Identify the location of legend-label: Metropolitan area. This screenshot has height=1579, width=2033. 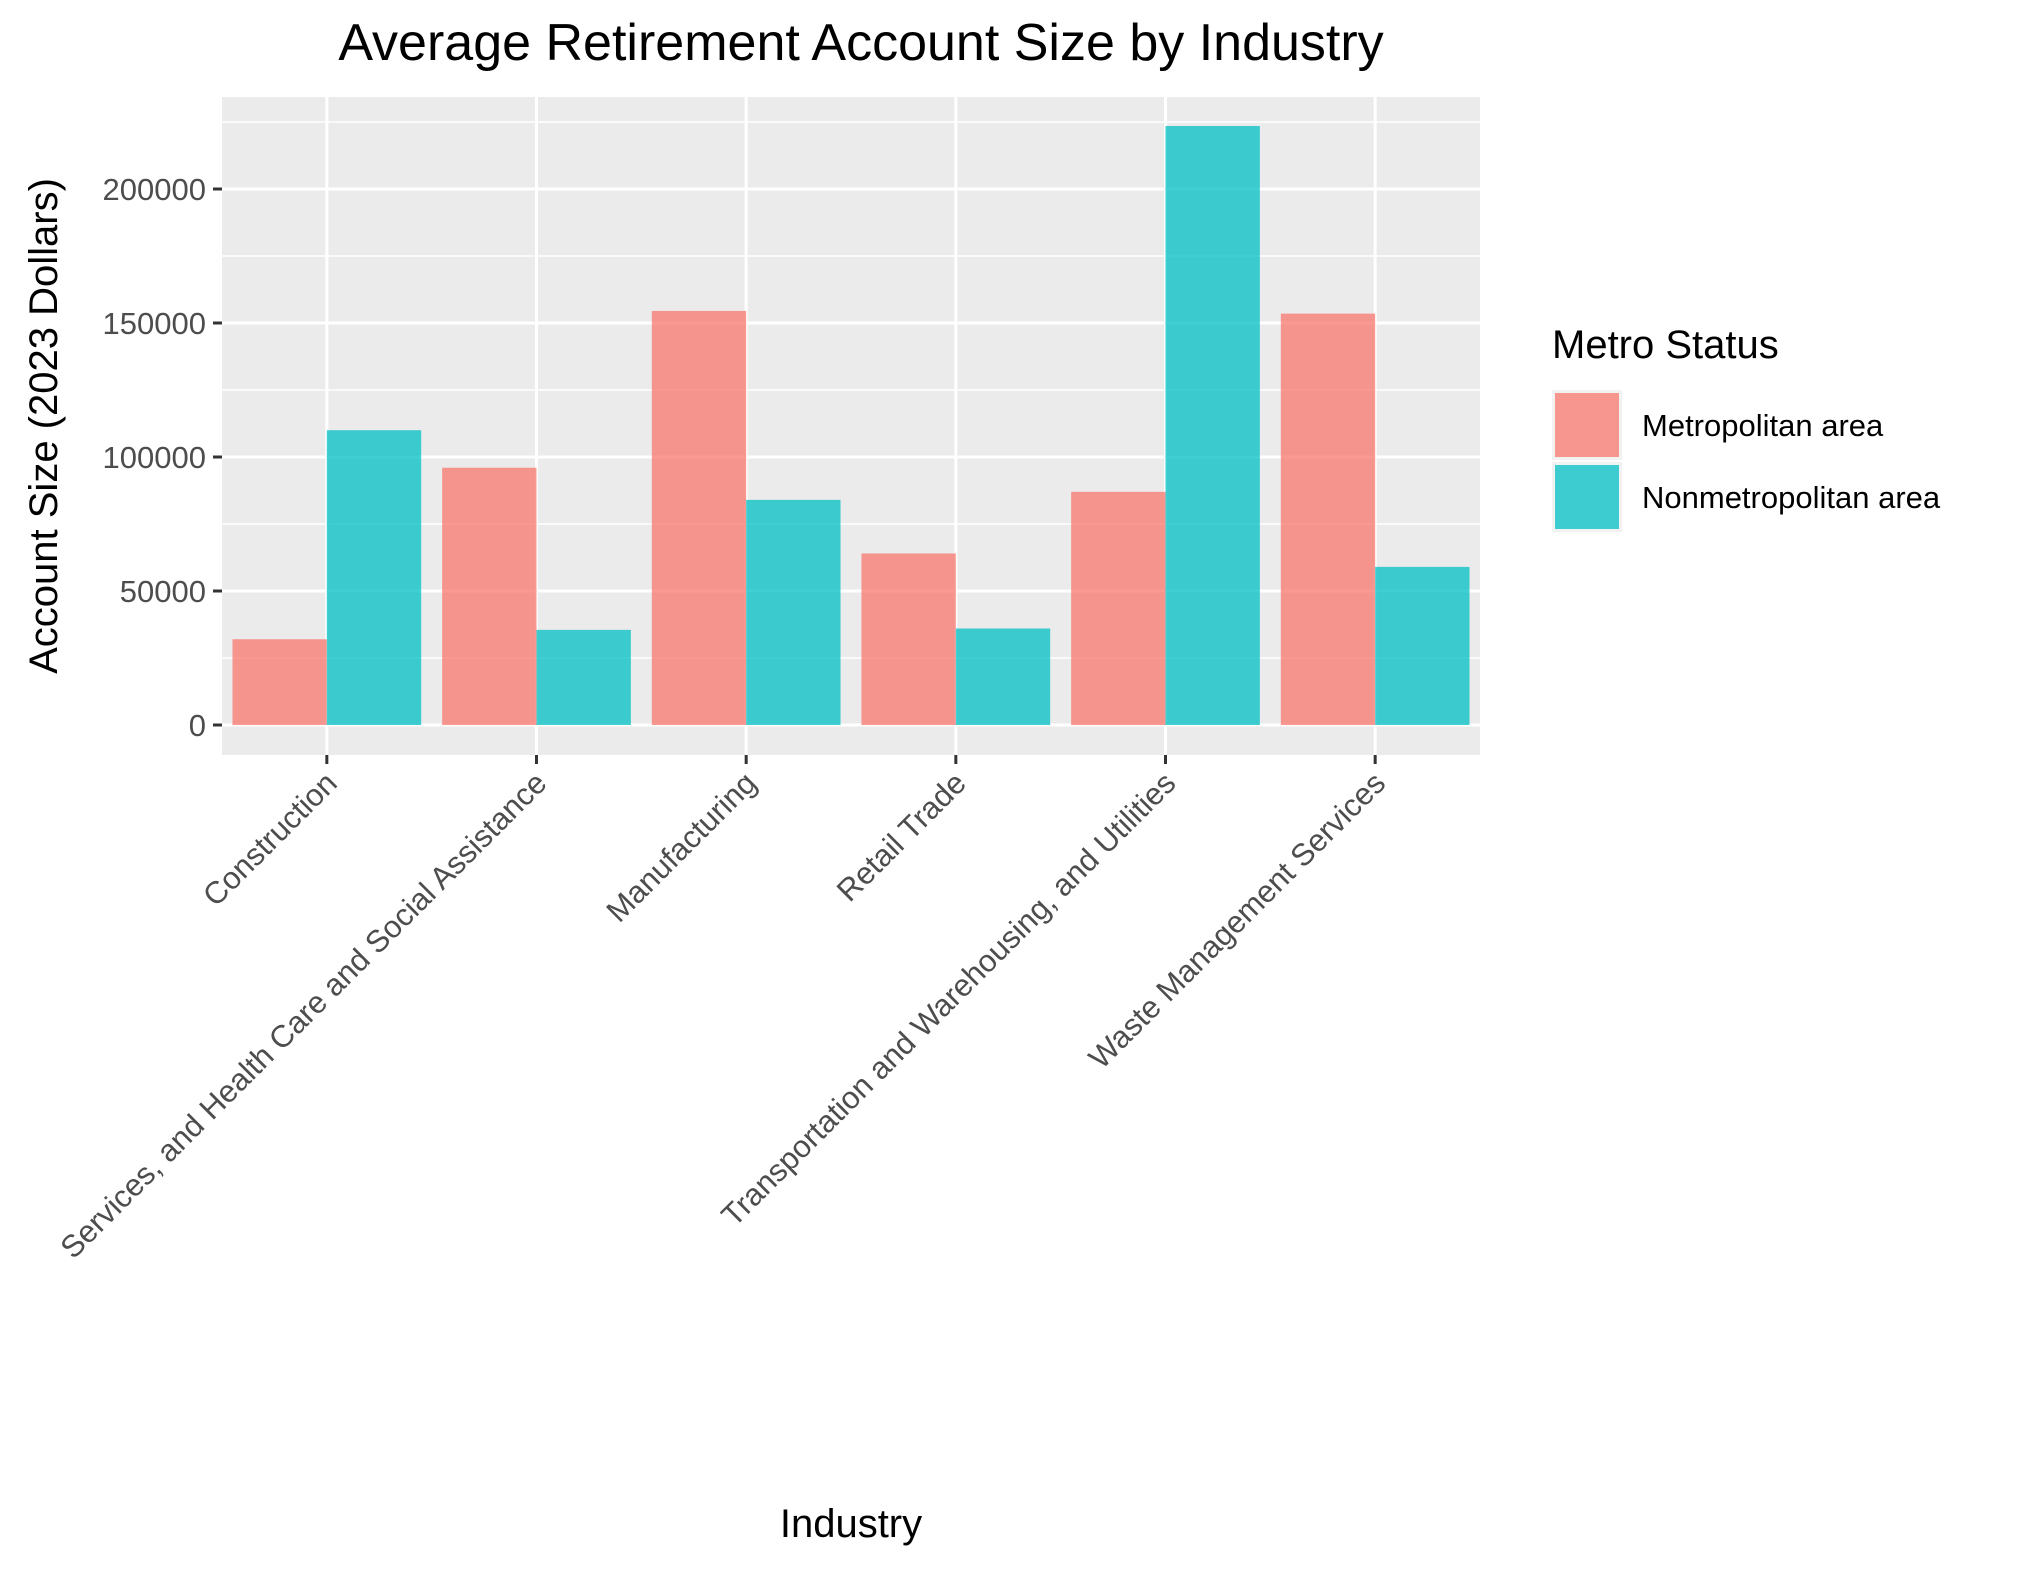
(1763, 425).